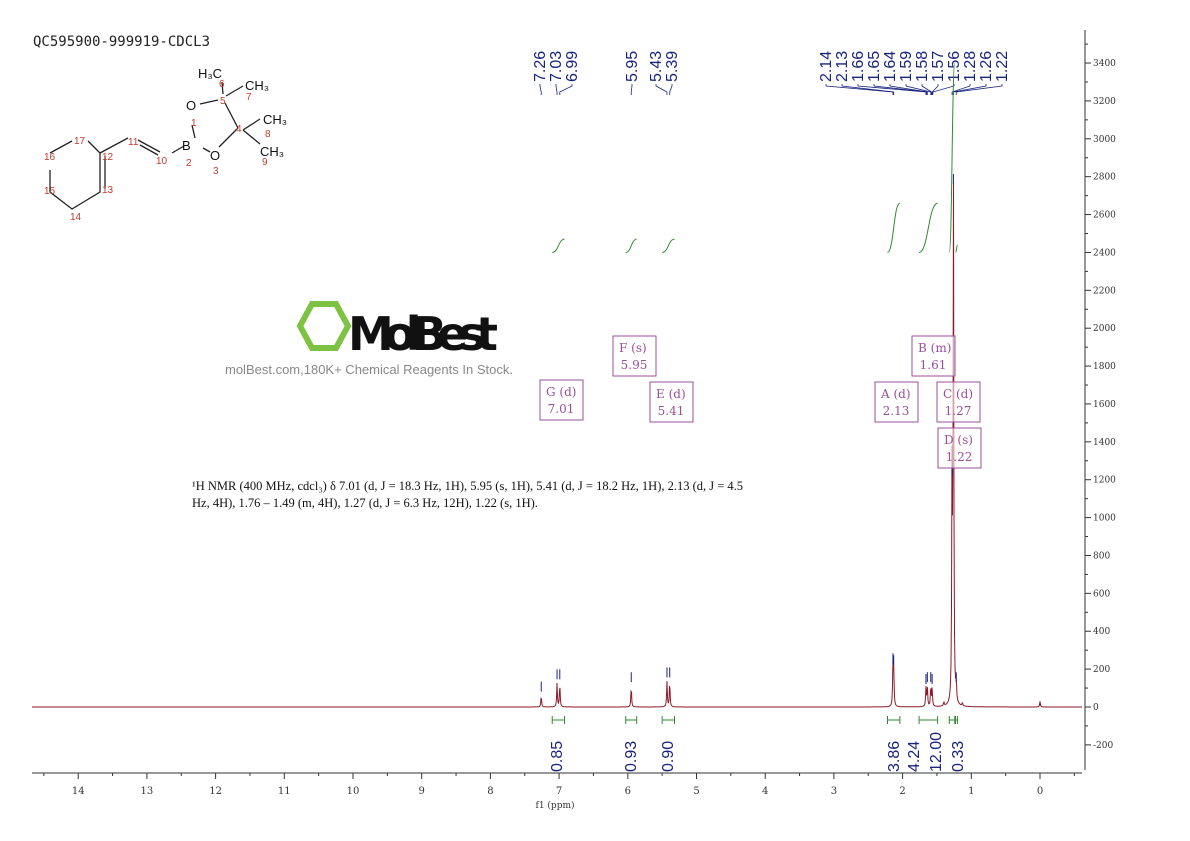 This screenshot has width=1190, height=841. Describe the element at coordinates (422, 791) in the screenshot. I see `x-tick-label: 9` at that location.